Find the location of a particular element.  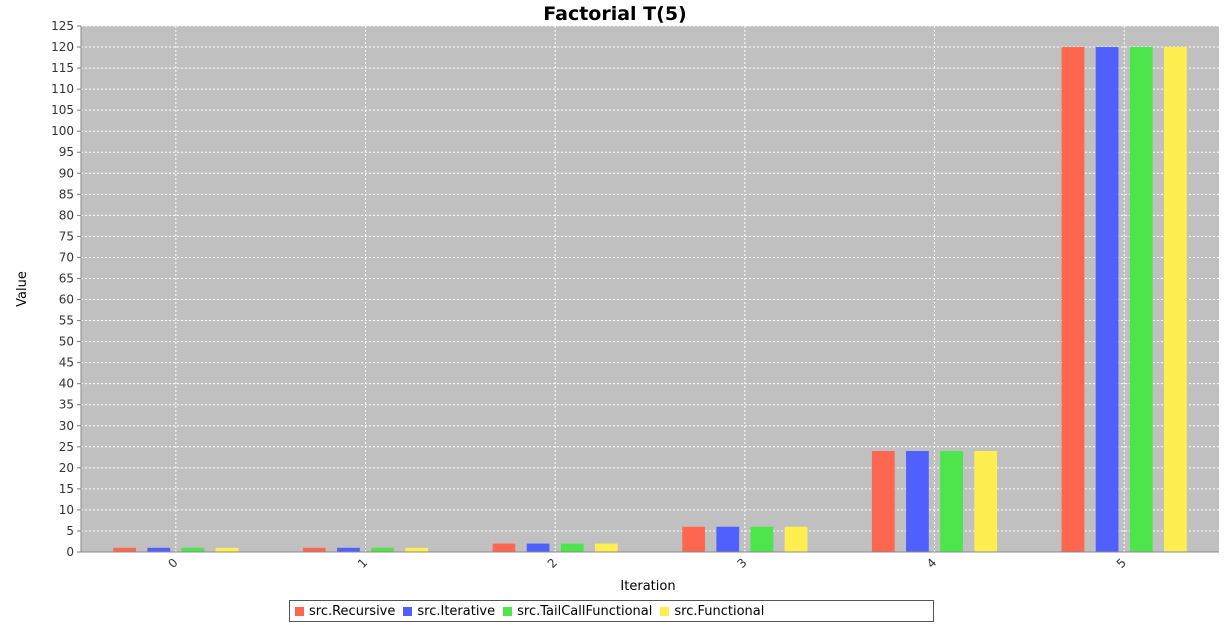

y-axis-label: Value is located at coordinates (22, 289).